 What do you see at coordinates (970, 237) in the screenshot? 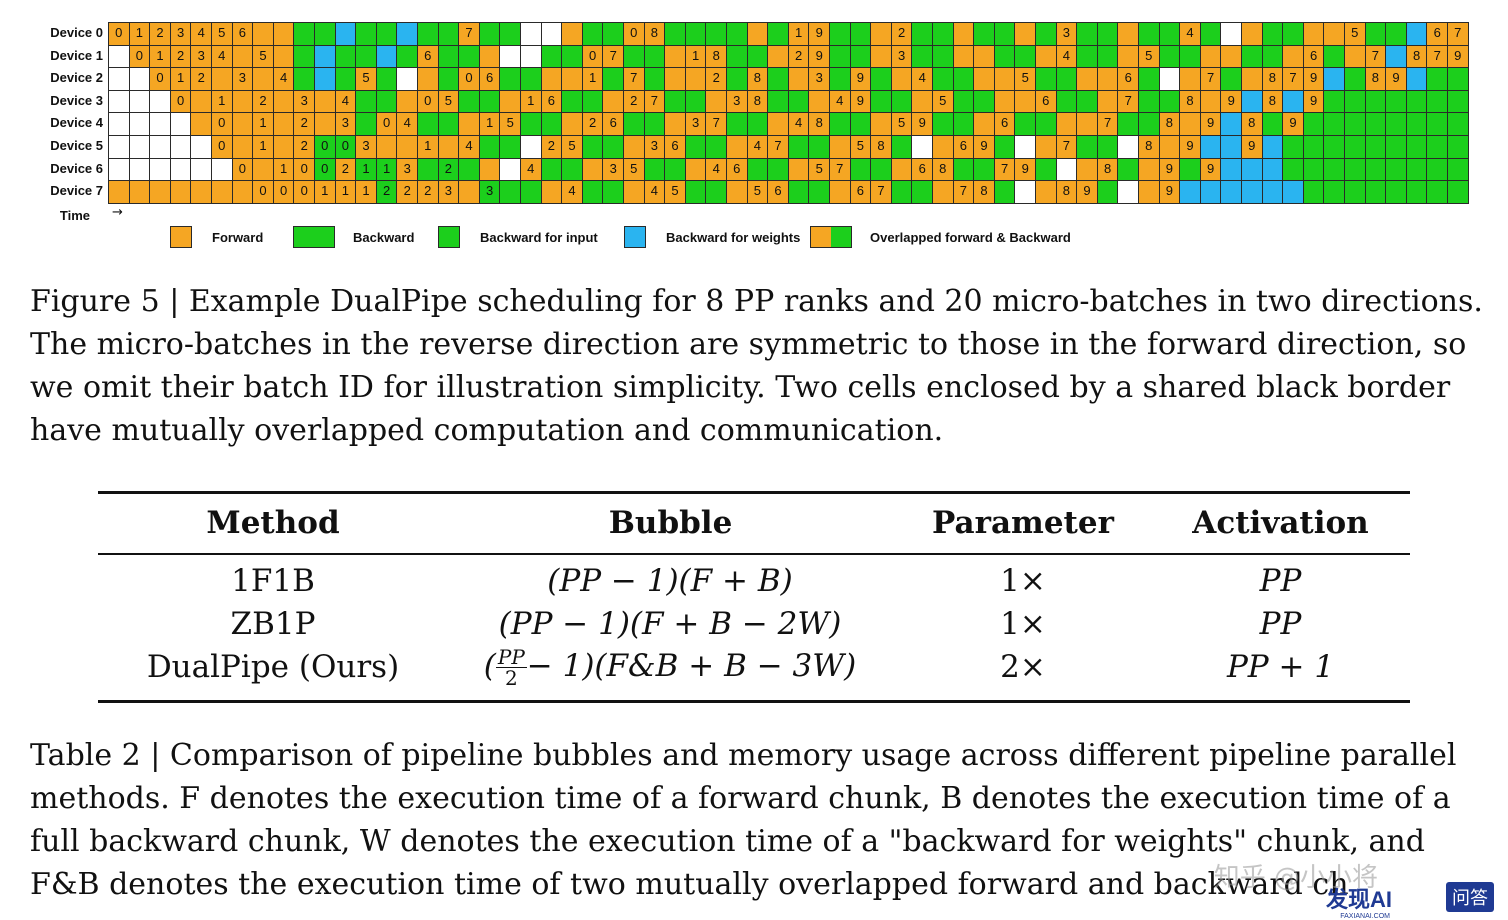
I see `legend-label: Overlapped forward & Backward` at bounding box center [970, 237].